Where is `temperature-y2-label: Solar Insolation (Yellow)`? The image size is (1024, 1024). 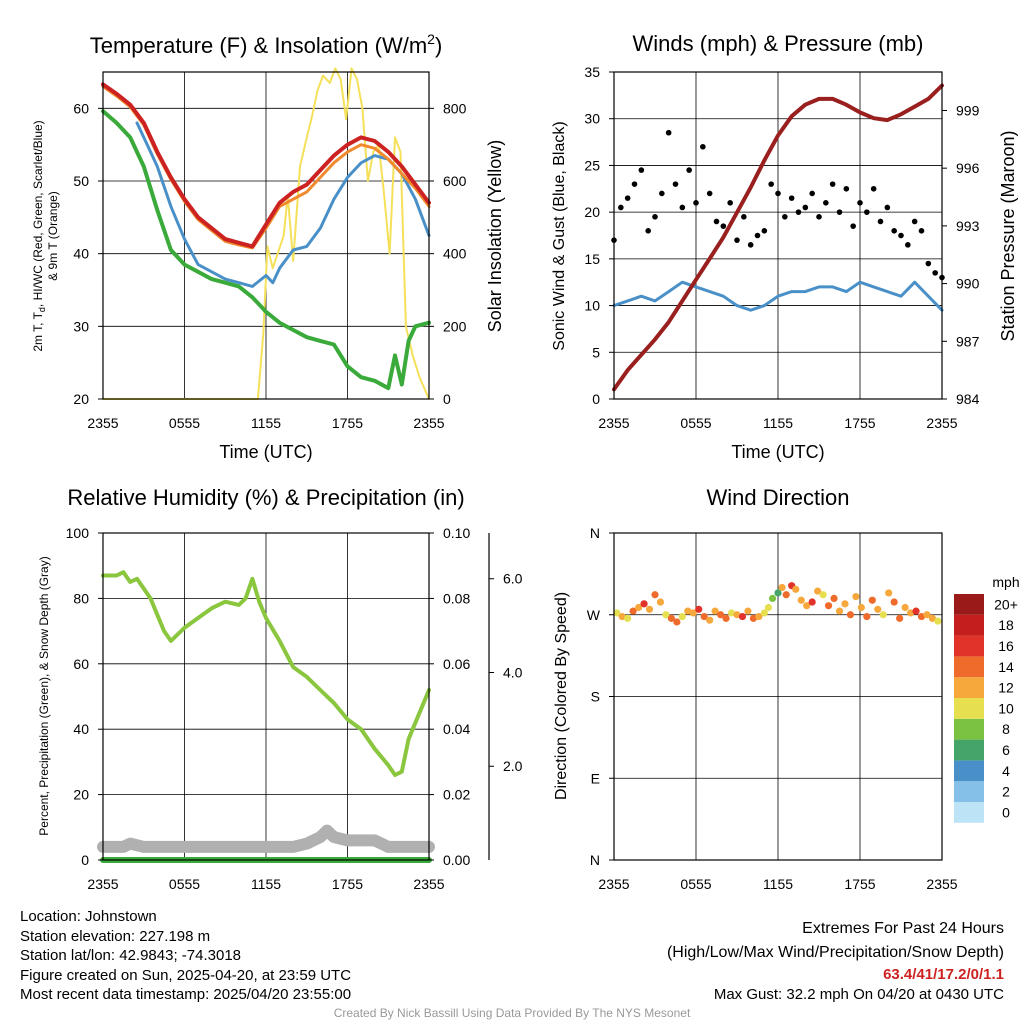 temperature-y2-label: Solar Insolation (Yellow) is located at coordinates (495, 236).